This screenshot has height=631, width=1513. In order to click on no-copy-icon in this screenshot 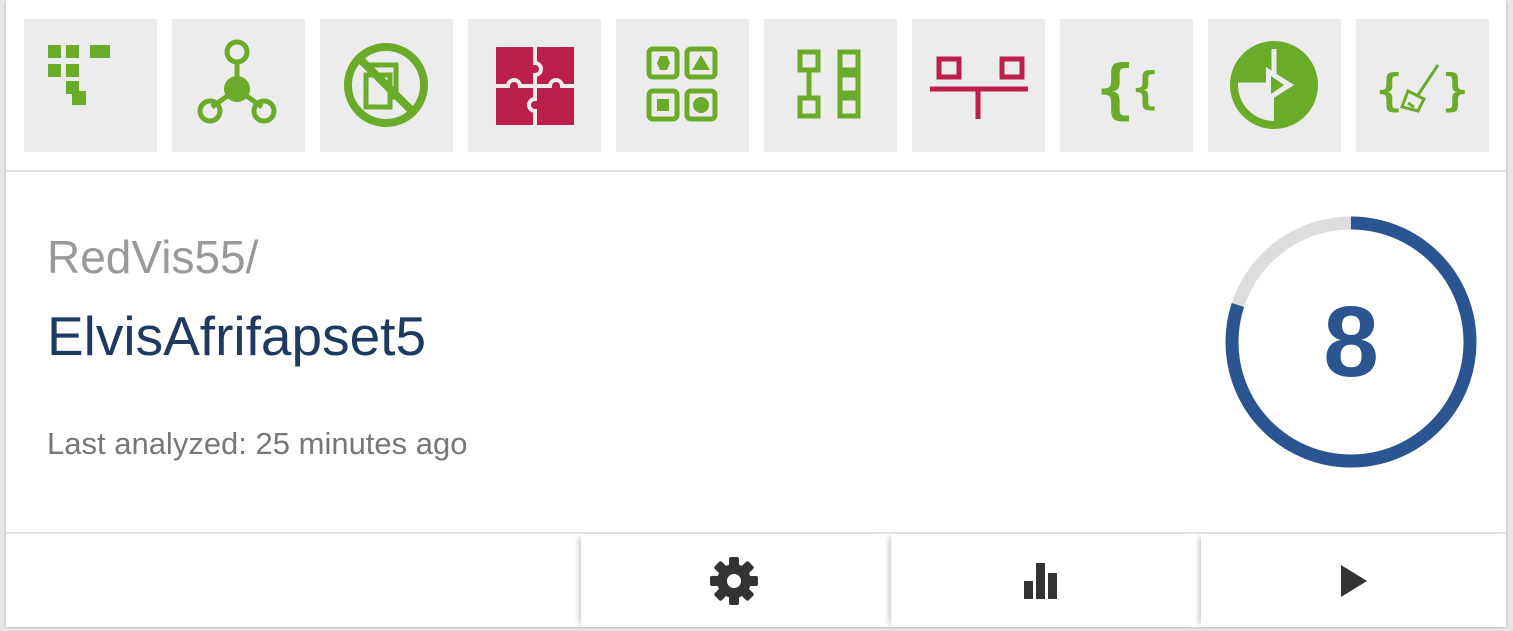, I will do `click(386, 85)`.